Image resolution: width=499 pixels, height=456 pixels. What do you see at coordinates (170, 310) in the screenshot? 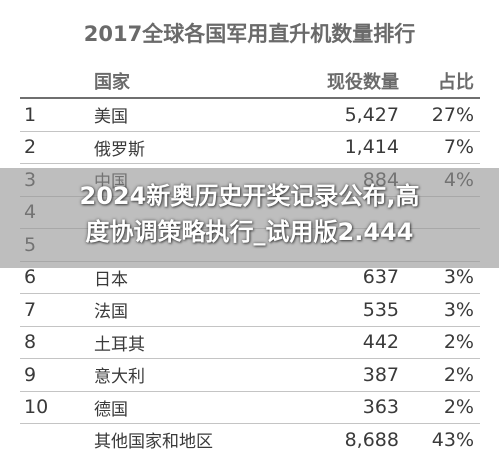
I see `country-cell: 法国` at bounding box center [170, 310].